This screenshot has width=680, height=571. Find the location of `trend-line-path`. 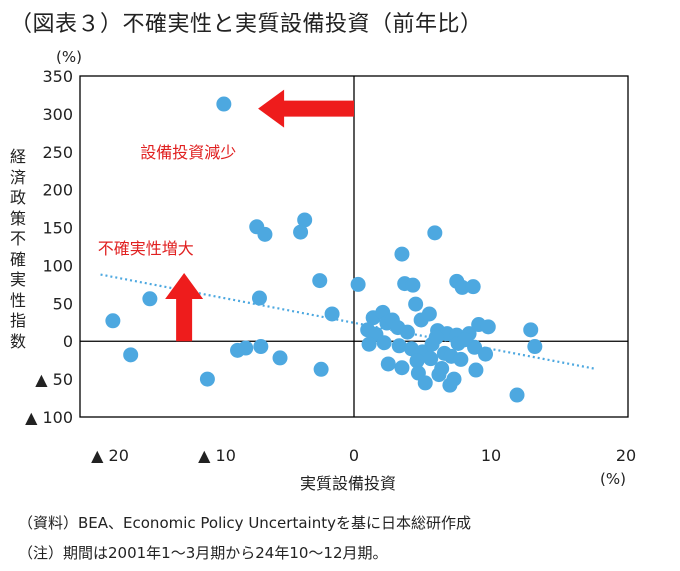

trend-line-path is located at coordinates (347, 321).